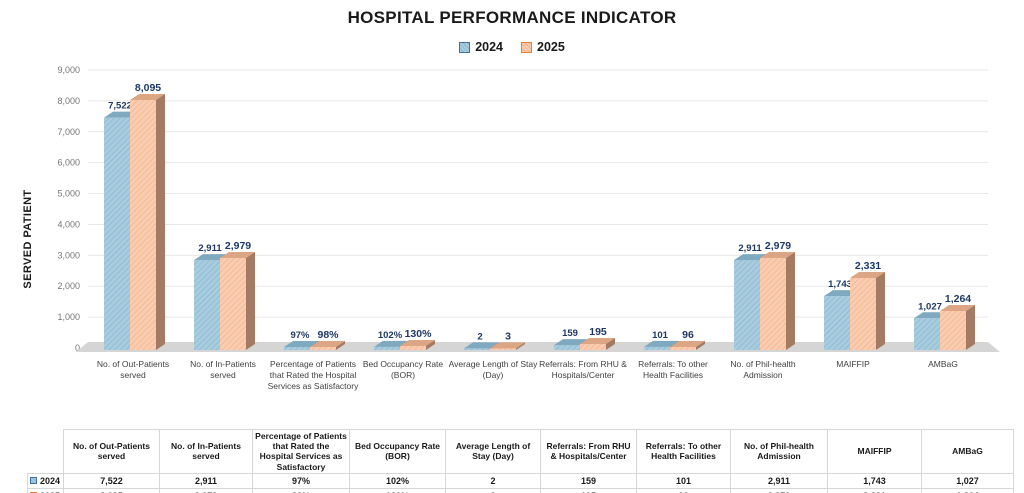 The width and height of the screenshot is (1024, 493). Describe the element at coordinates (683, 480) in the screenshot. I see `table-cell: 101` at that location.